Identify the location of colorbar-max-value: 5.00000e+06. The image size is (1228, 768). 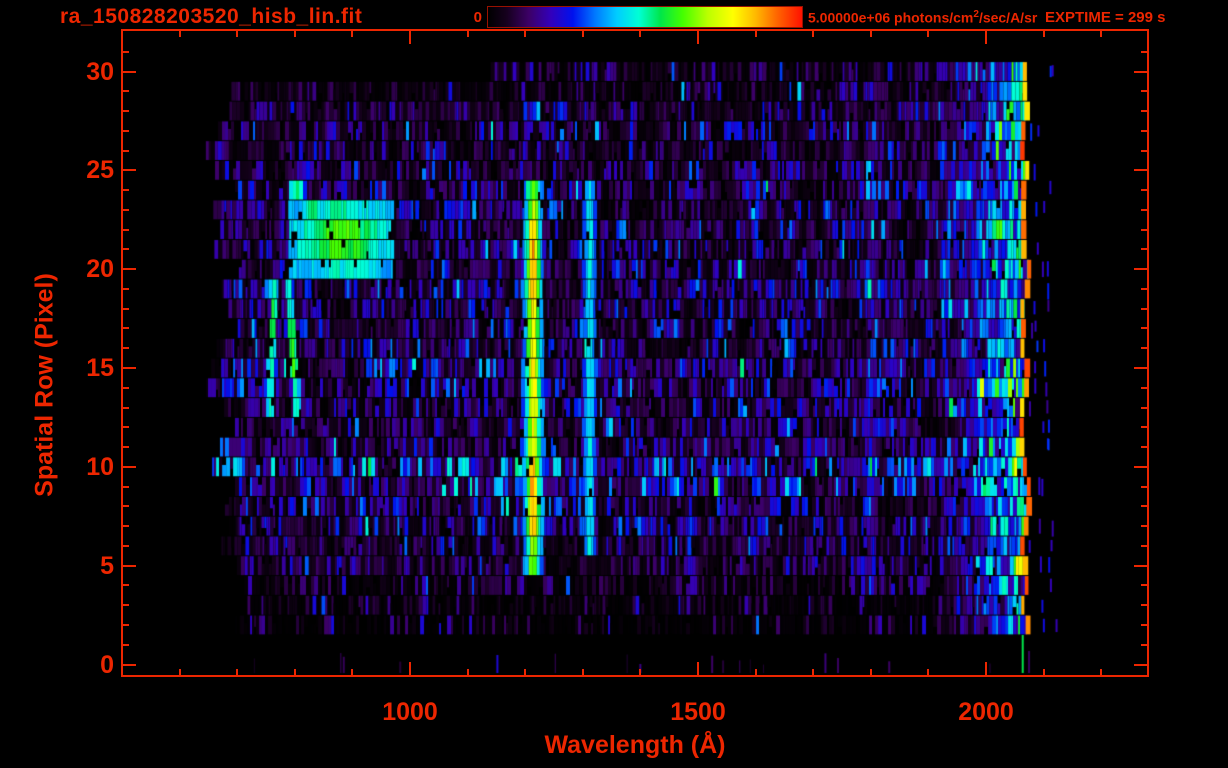
(849, 17).